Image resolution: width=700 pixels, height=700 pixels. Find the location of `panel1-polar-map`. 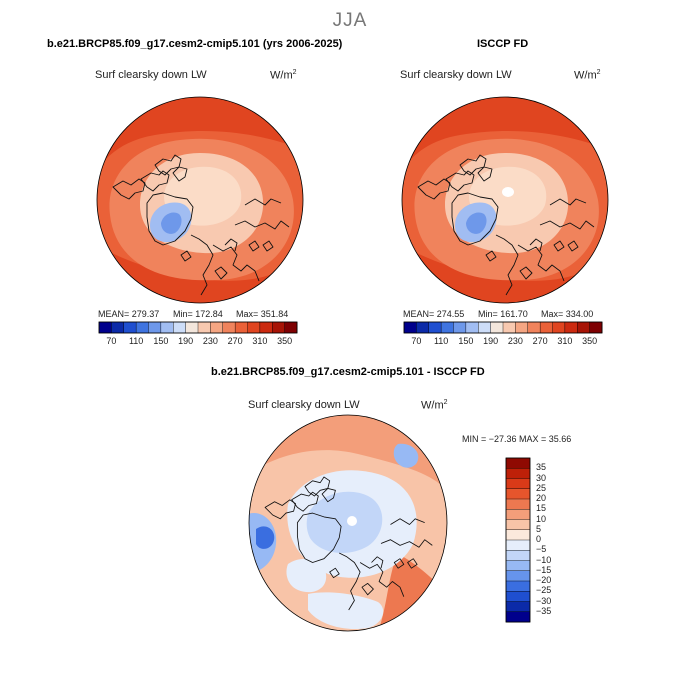

panel1-polar-map is located at coordinates (200, 200).